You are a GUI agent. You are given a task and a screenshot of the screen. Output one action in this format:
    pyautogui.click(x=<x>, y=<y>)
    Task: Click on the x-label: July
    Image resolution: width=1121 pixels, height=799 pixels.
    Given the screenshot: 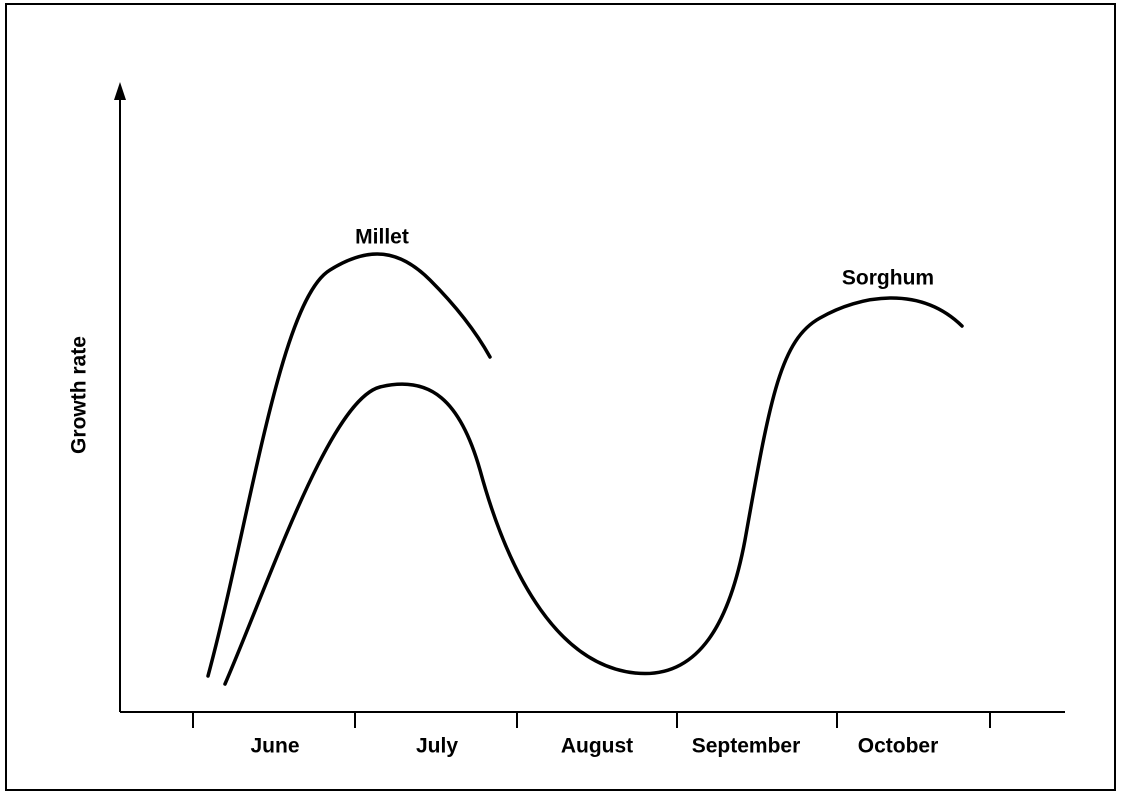 What is the action you would take?
    pyautogui.click(x=437, y=746)
    